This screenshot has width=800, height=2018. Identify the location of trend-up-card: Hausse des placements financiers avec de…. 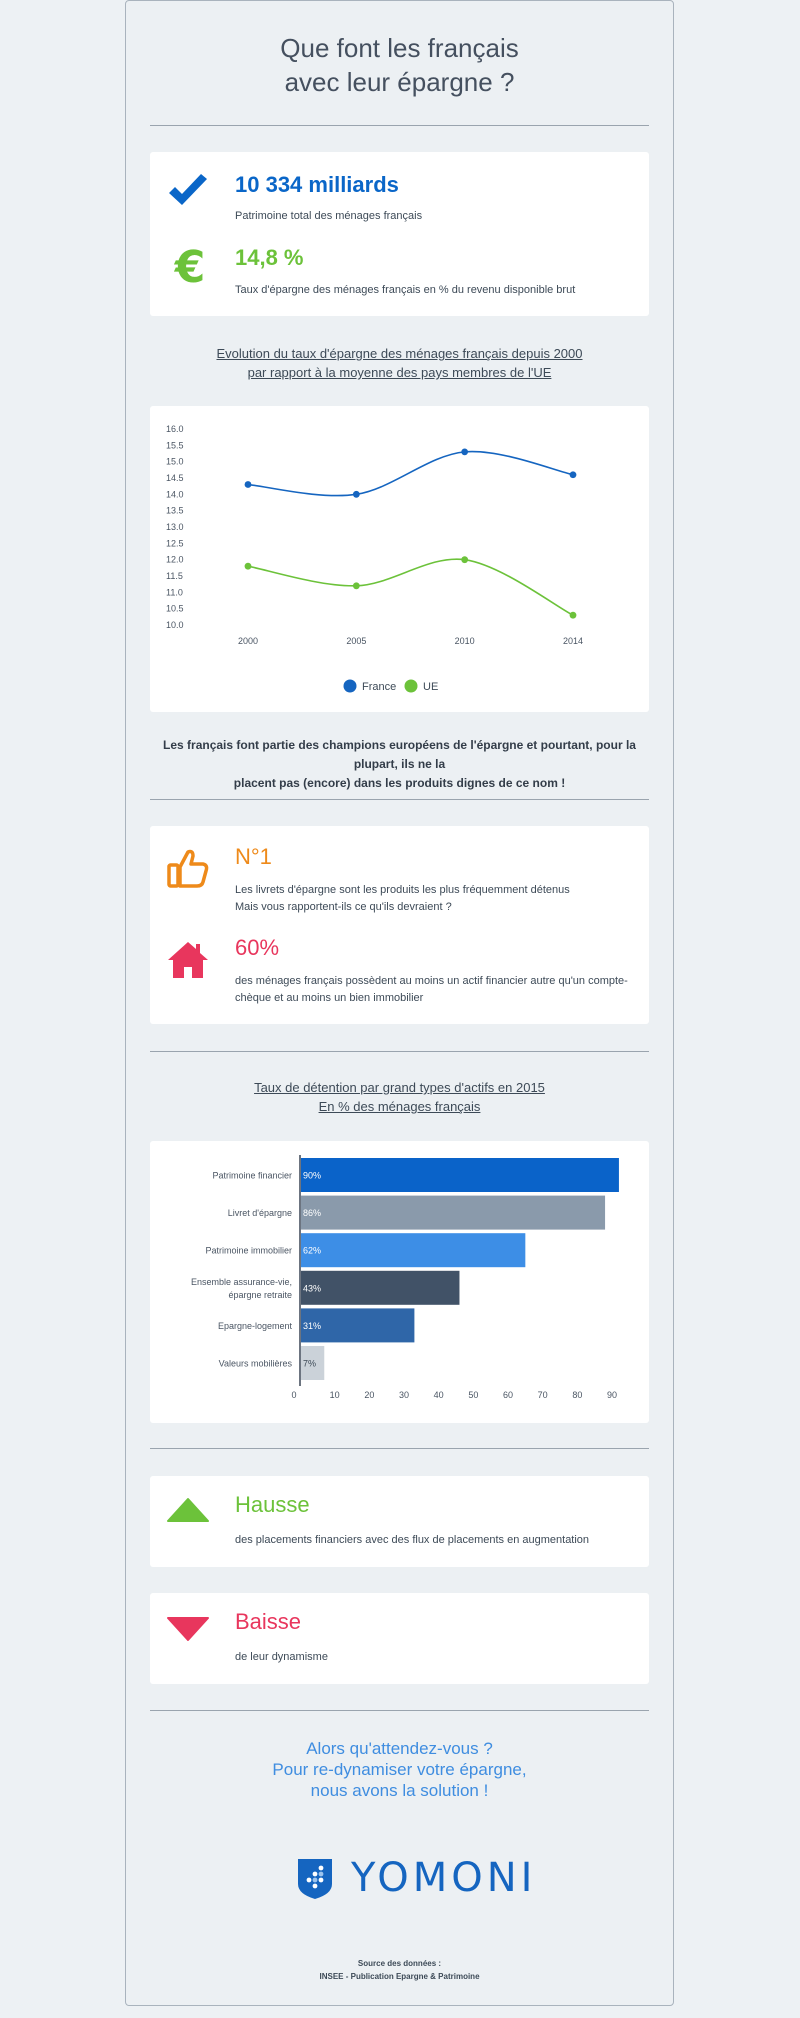
(399, 1521).